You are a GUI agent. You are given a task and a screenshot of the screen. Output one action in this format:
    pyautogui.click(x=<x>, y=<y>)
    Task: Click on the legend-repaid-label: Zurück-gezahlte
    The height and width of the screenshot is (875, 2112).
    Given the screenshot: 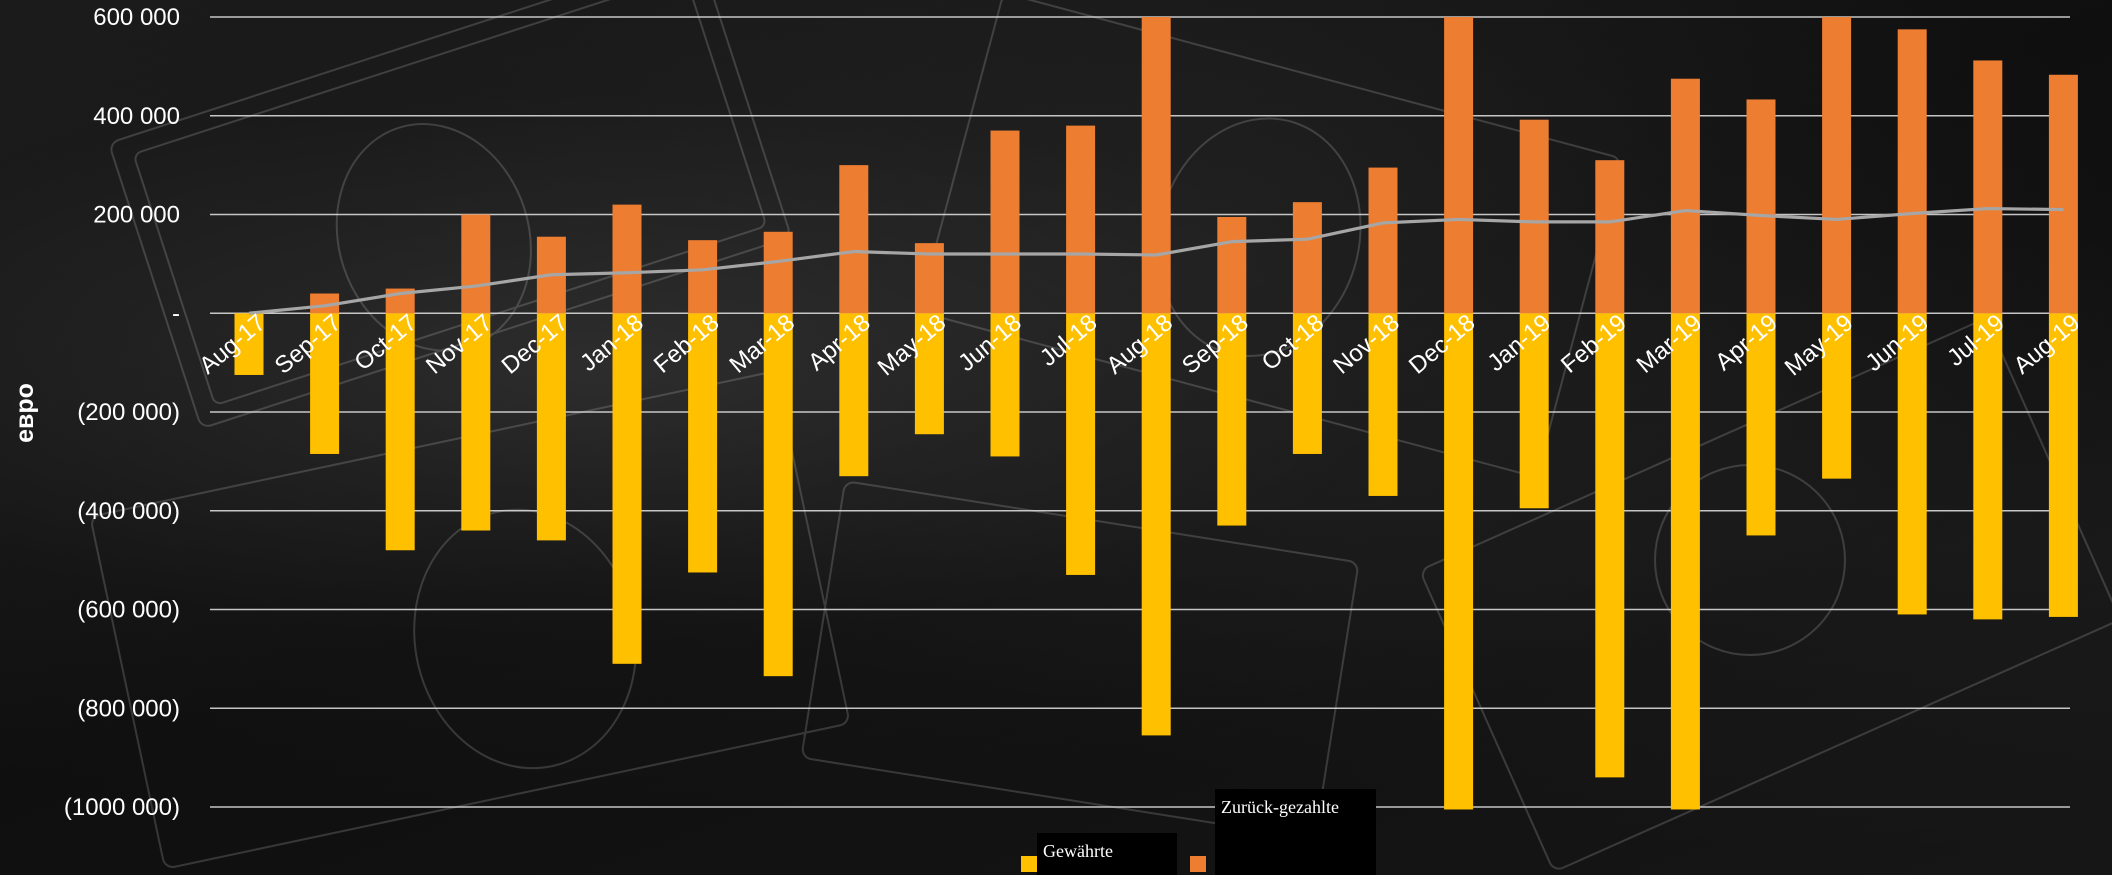 What is the action you would take?
    pyautogui.click(x=1280, y=807)
    